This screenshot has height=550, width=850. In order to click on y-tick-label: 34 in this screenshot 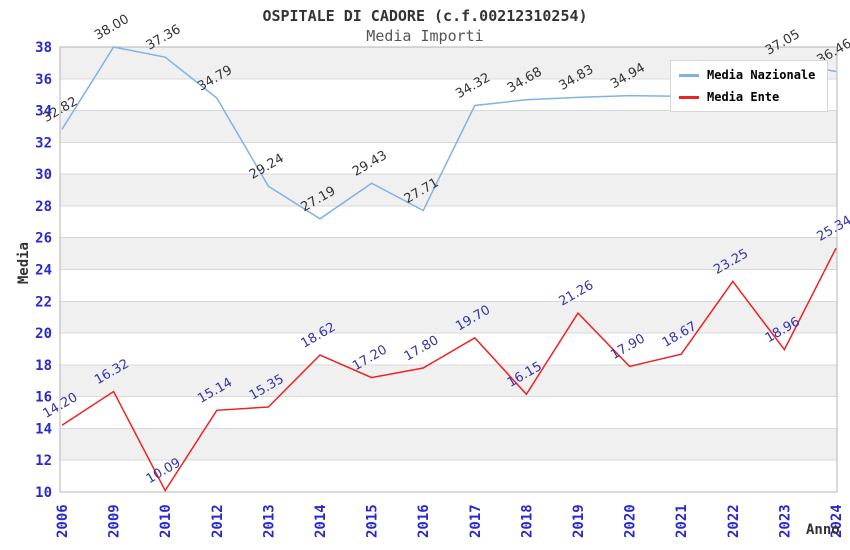, I will do `click(43, 112)`.